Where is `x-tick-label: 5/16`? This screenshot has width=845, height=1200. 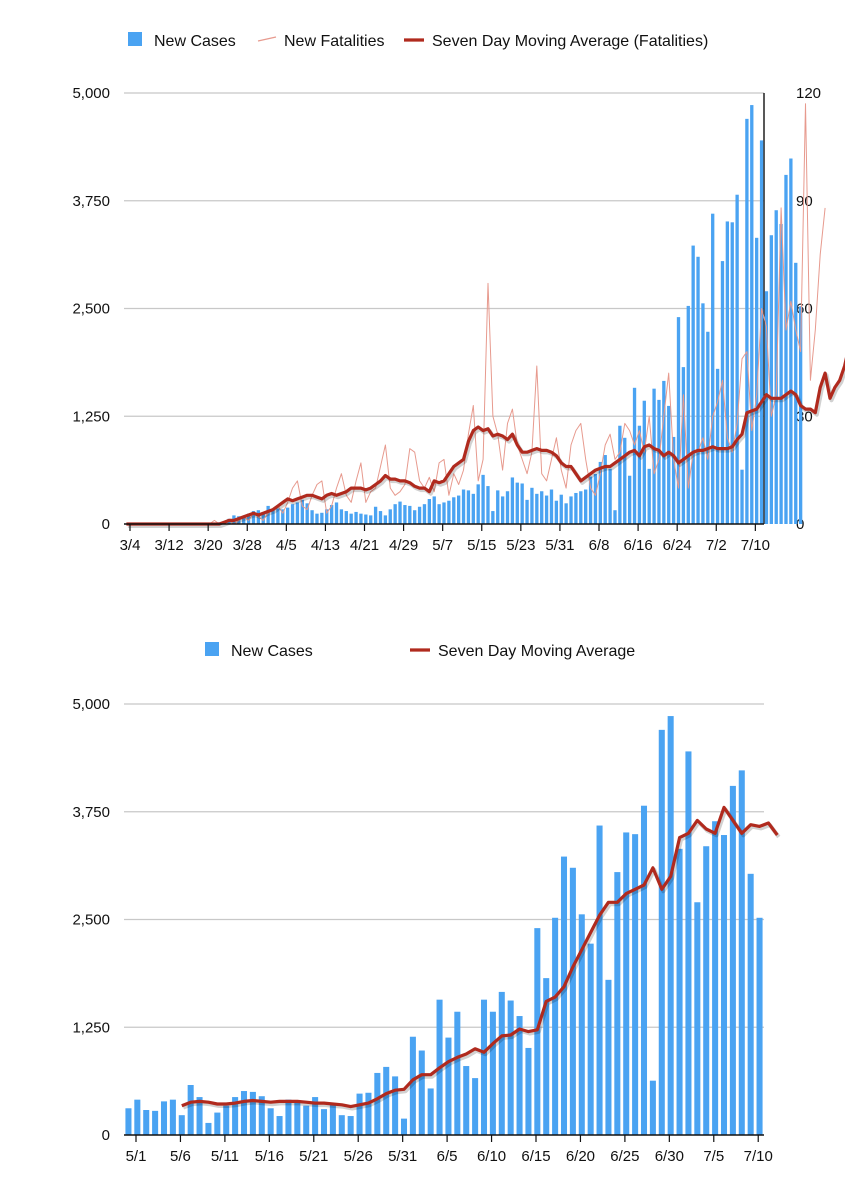
x-tick-label: 5/16 is located at coordinates (269, 1156).